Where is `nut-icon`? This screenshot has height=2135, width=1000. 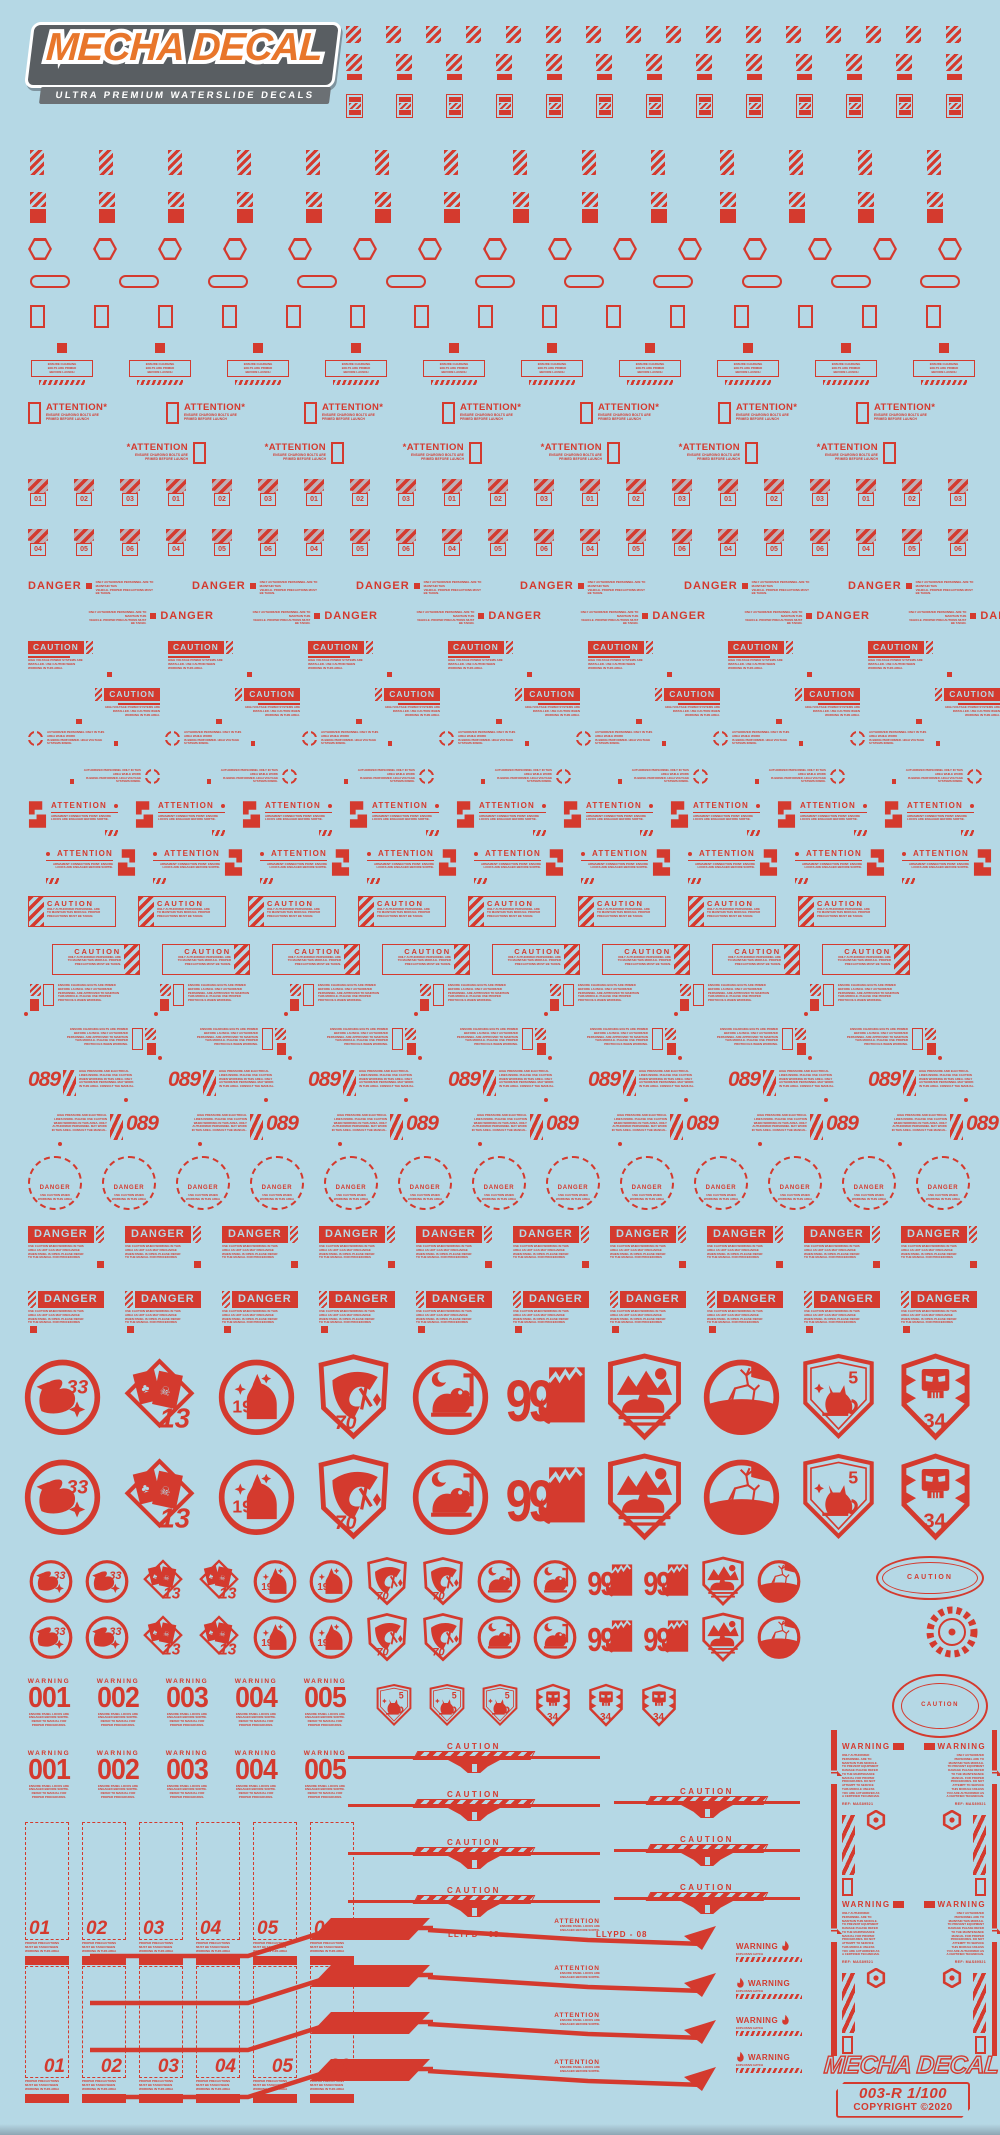
nut-icon is located at coordinates (952, 1820).